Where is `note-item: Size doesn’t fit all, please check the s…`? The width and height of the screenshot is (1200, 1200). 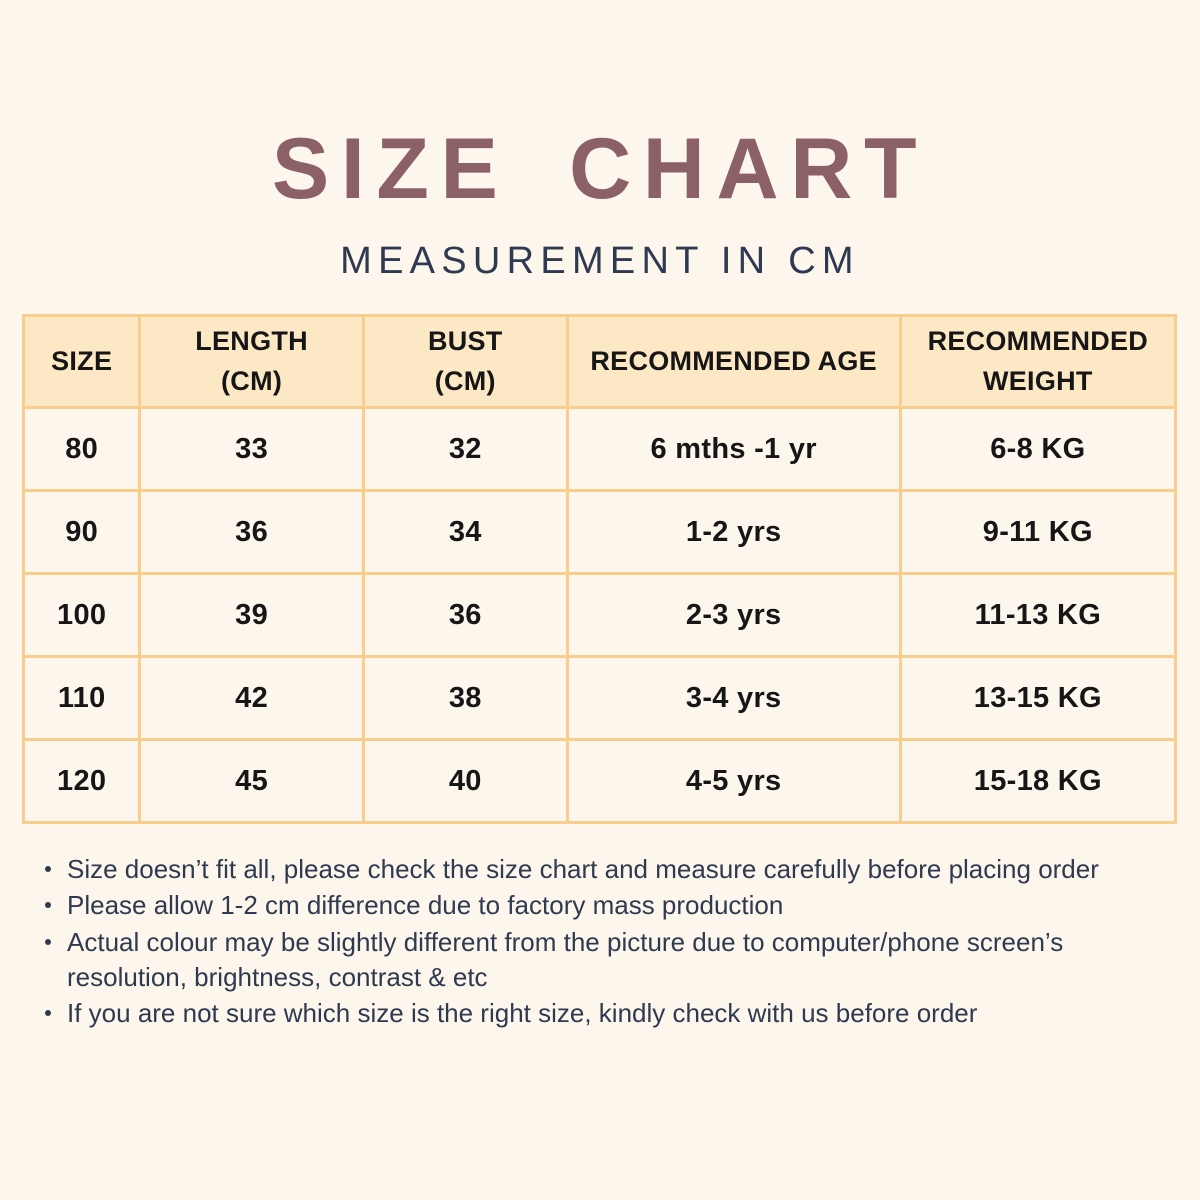
note-item: Size doesn’t fit all, please check the s… is located at coordinates (601, 869).